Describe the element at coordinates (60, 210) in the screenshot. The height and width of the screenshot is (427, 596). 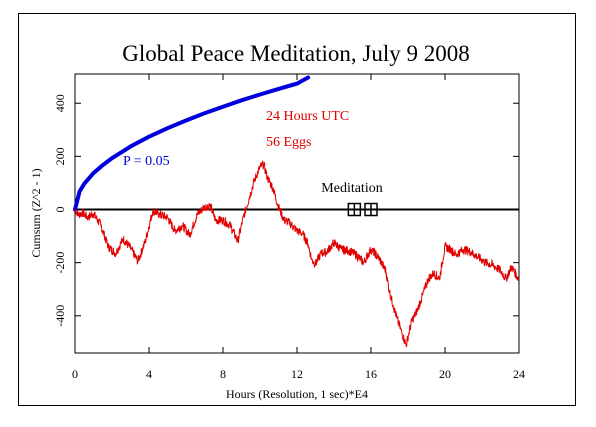
I see `y-tick-label: 0` at that location.